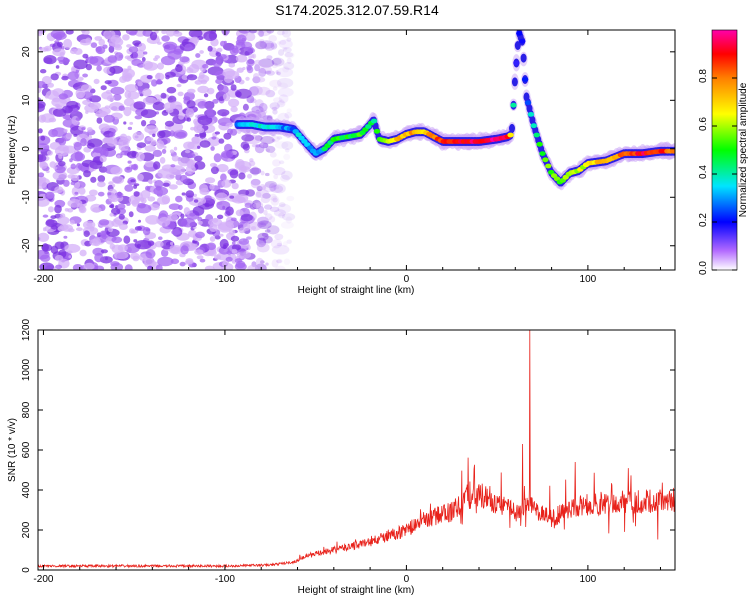  Describe the element at coordinates (356, 290) in the screenshot. I see `top-x-axis-label: Height of straight line (km)` at that location.